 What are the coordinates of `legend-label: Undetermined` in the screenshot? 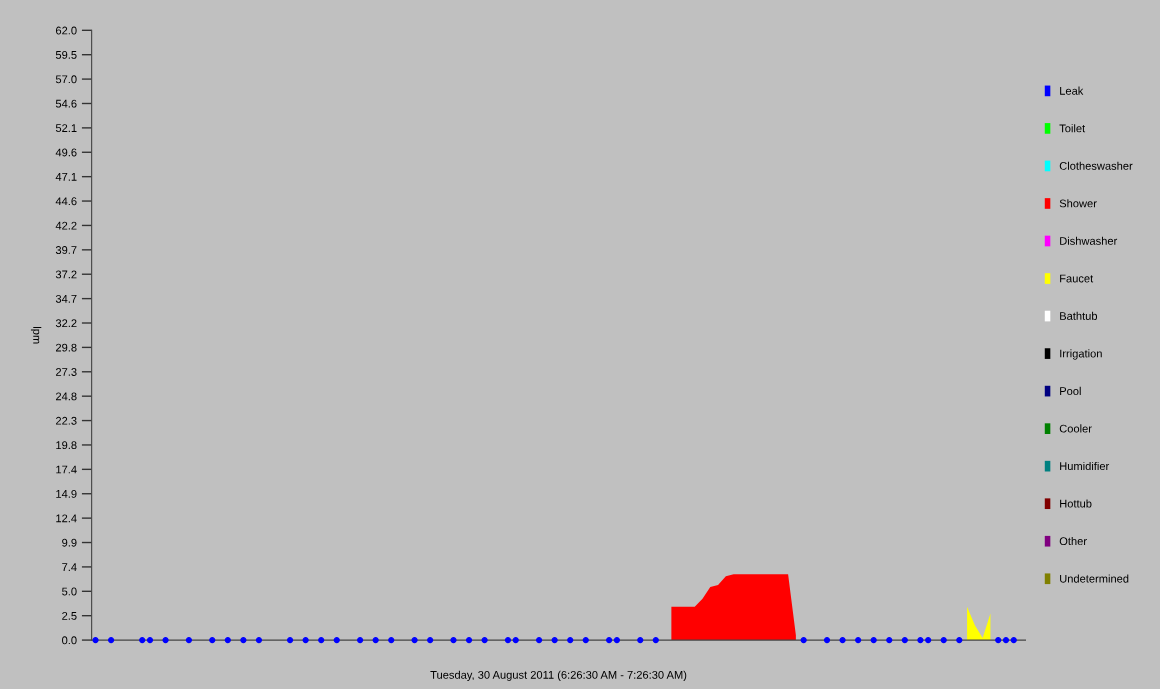 It's located at (1094, 578).